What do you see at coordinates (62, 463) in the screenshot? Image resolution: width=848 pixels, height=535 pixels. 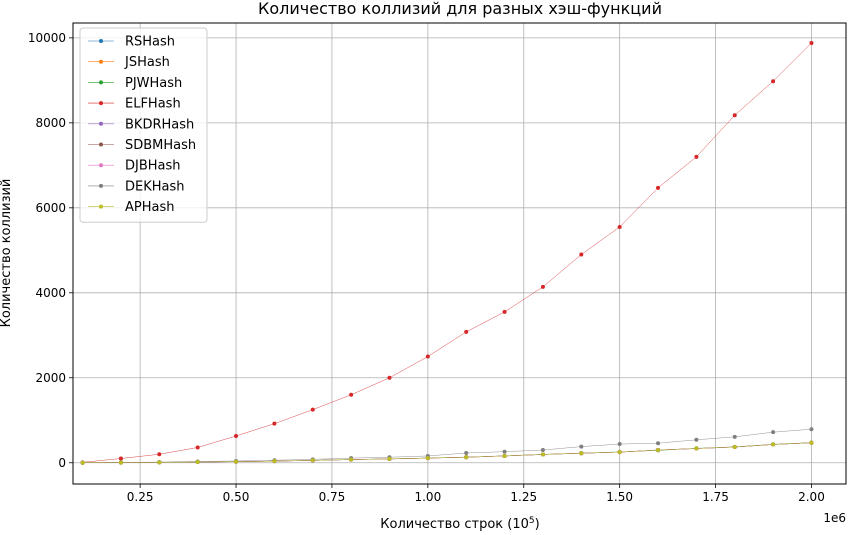 I see `y-tick-label: 0` at bounding box center [62, 463].